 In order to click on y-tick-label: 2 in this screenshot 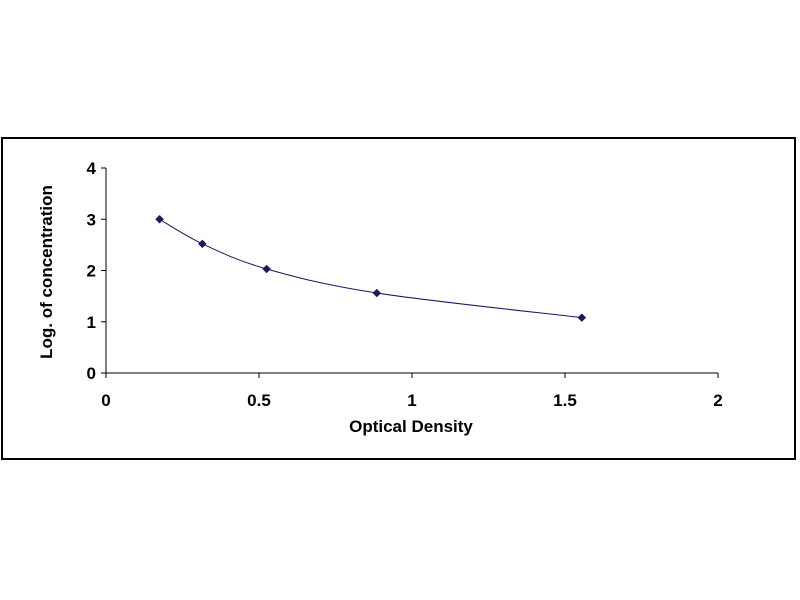, I will do `click(91, 271)`.